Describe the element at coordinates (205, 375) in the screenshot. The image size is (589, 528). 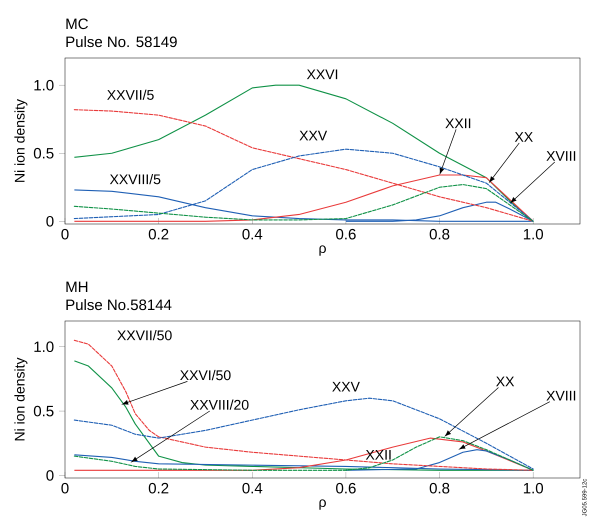
I see `annotation: XXVI/50` at that location.